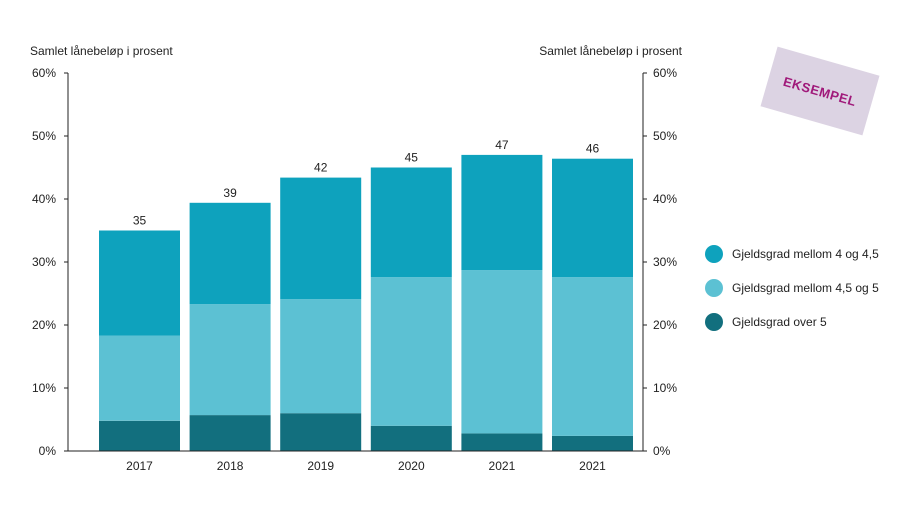  I want to click on x-tick-label: 2020, so click(411, 466).